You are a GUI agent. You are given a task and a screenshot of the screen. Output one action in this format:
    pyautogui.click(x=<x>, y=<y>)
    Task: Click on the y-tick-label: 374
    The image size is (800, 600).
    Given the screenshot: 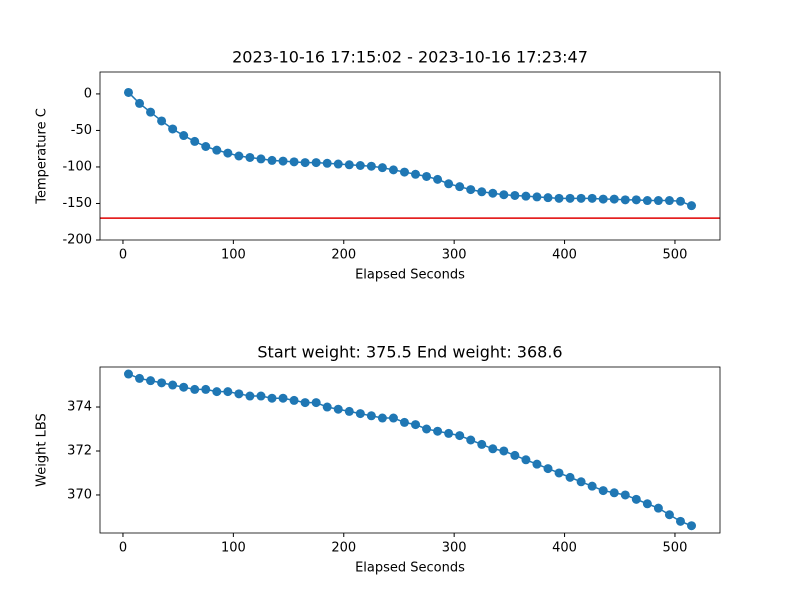 What is the action you would take?
    pyautogui.click(x=79, y=407)
    